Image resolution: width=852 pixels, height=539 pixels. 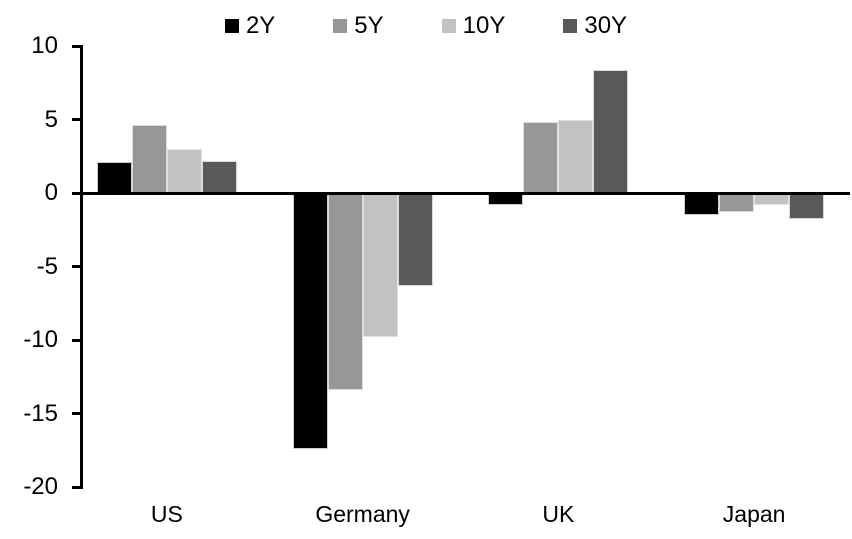 What do you see at coordinates (362, 514) in the screenshot?
I see `x-axis-category-label: Germany` at bounding box center [362, 514].